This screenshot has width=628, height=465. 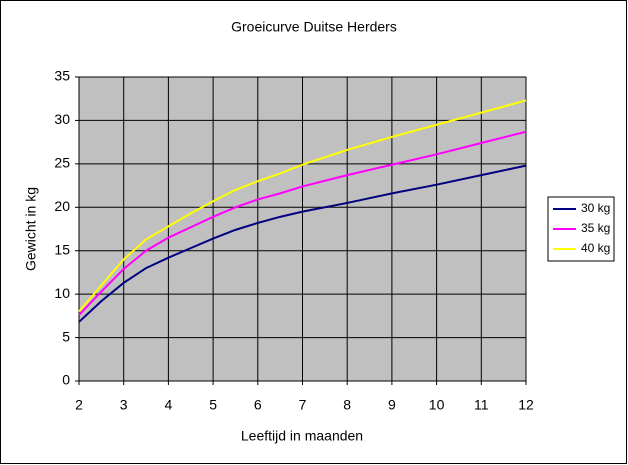 What do you see at coordinates (314, 27) in the screenshot?
I see `chart-title: Groeicurve Duitse Herders` at bounding box center [314, 27].